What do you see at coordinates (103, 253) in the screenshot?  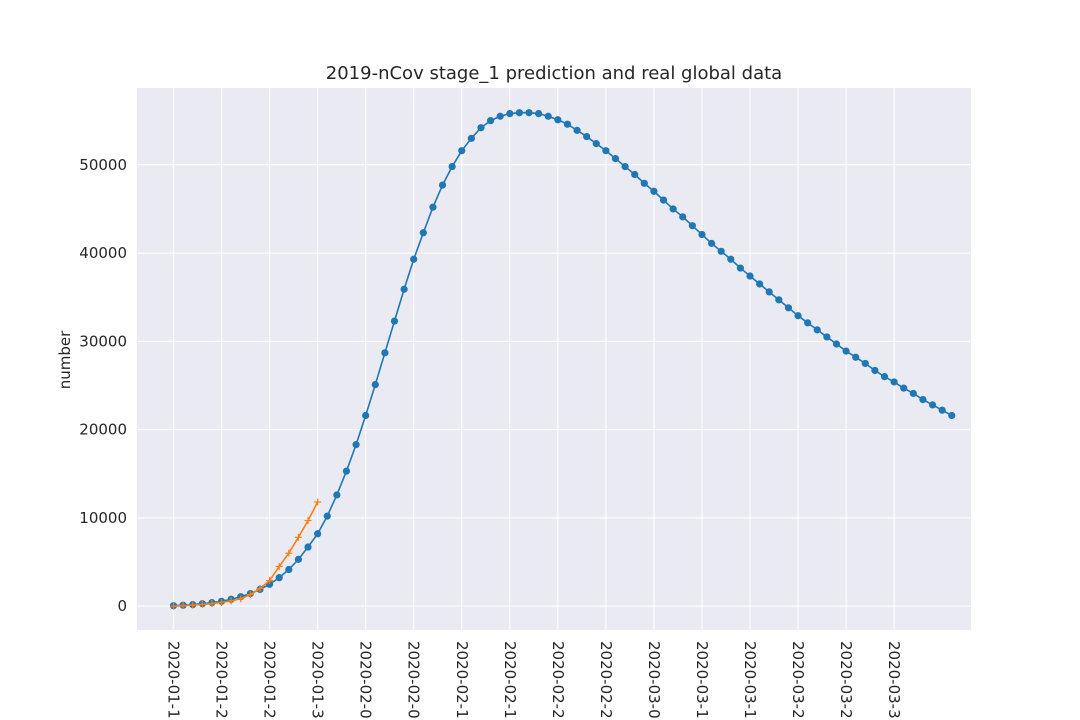 I see `y-tick-label: 40000` at bounding box center [103, 253].